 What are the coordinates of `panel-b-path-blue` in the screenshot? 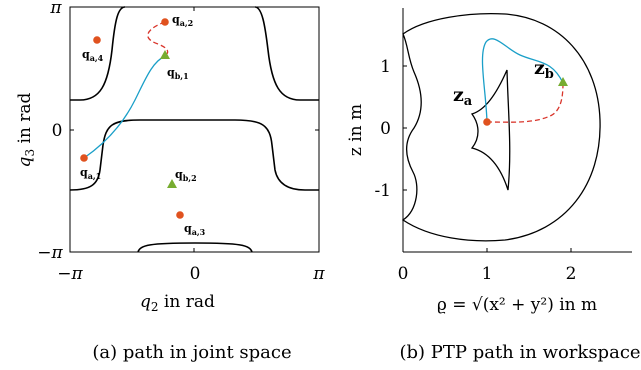 It's located at (522, 80).